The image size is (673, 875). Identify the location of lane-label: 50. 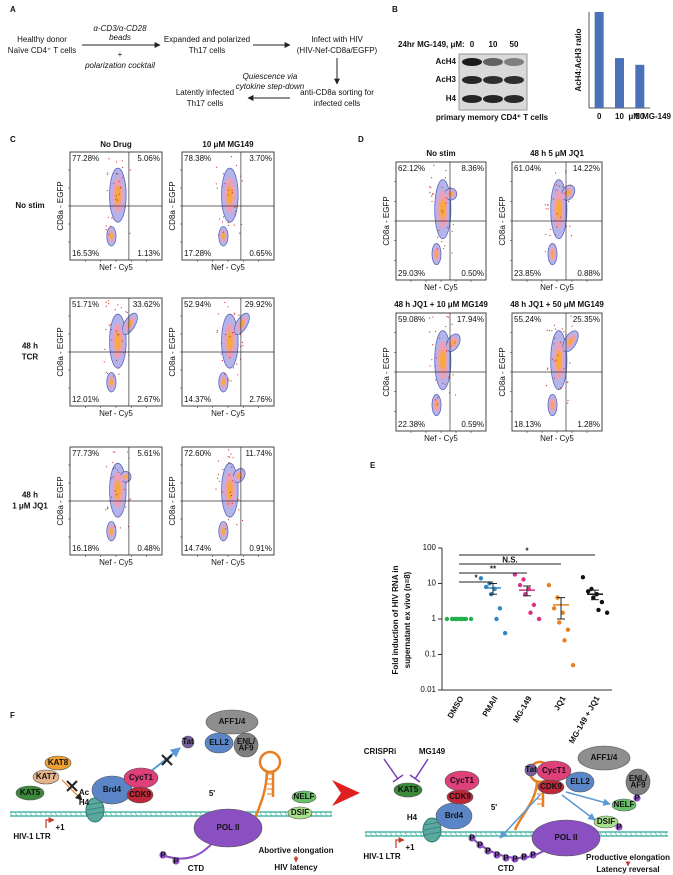
(514, 44).